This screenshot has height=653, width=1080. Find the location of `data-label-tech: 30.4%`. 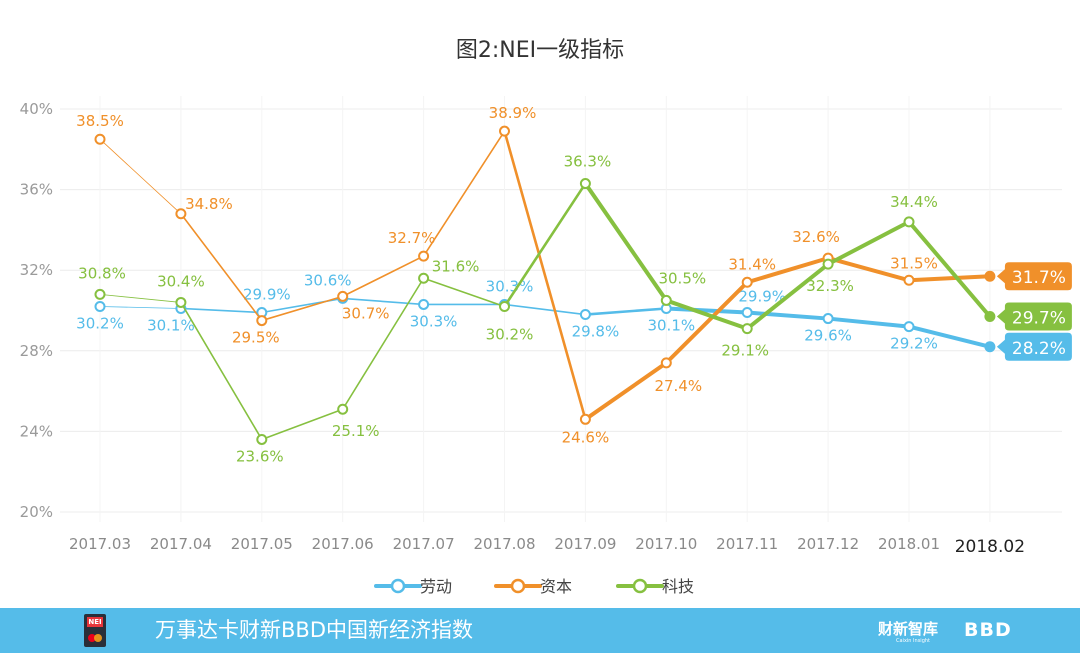

data-label-tech: 30.4% is located at coordinates (181, 281).